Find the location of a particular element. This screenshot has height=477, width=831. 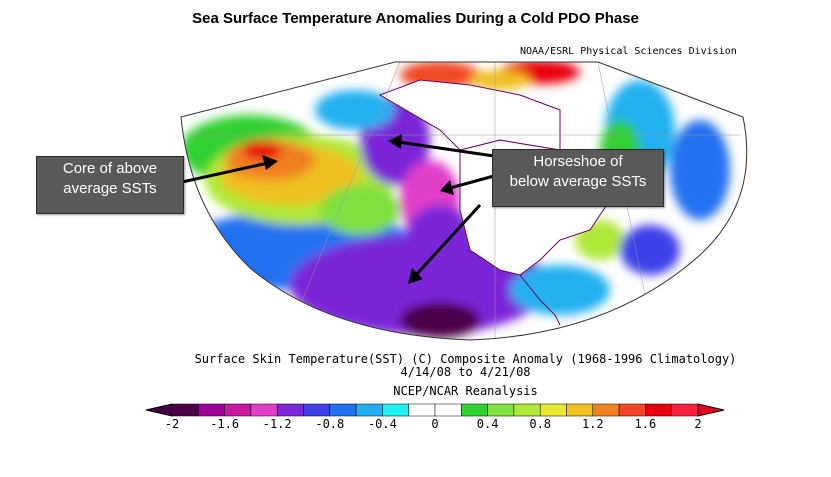

colorbar-low-arrow is located at coordinates (159, 410).